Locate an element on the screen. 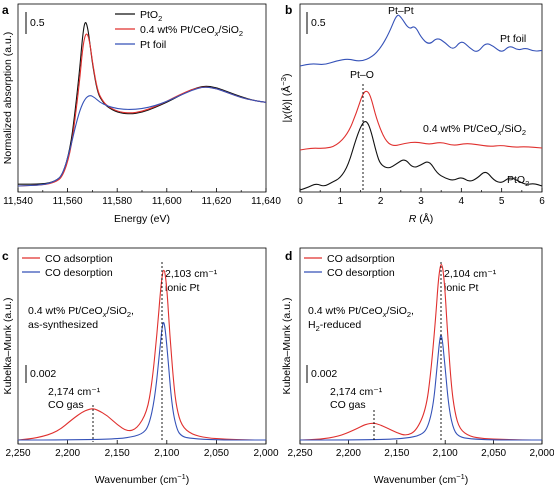  panel-c-label: c is located at coordinates (5, 256).